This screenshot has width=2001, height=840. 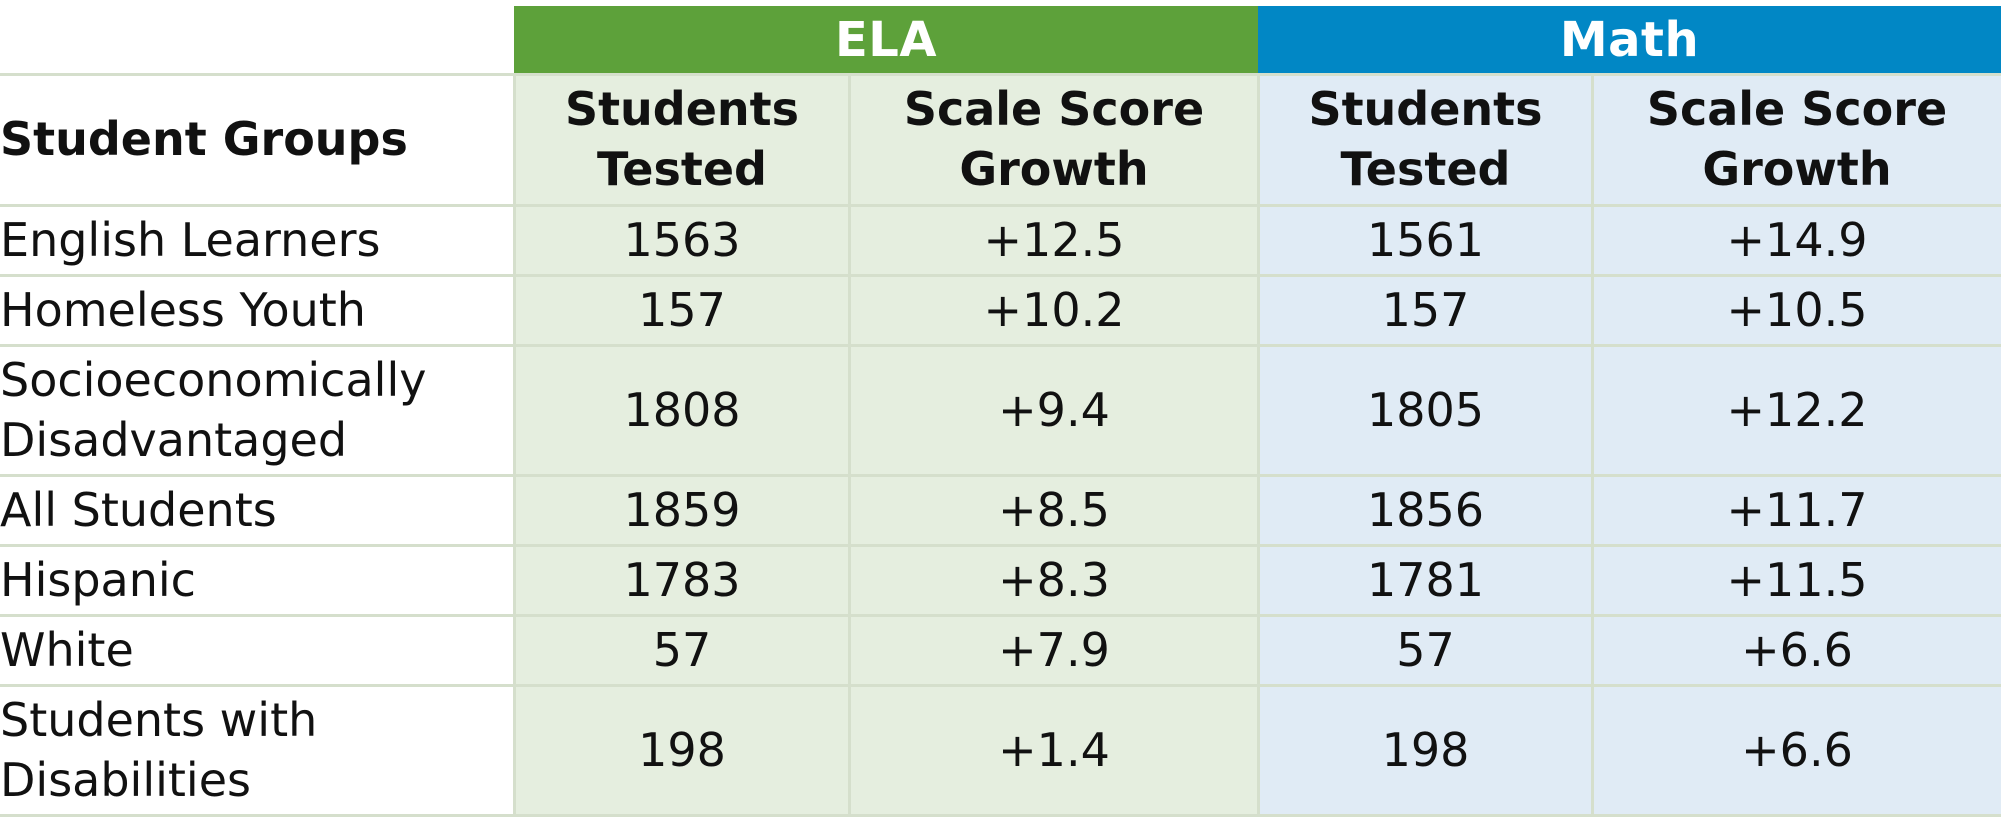 I want to click on row-label: White, so click(x=67, y=650).